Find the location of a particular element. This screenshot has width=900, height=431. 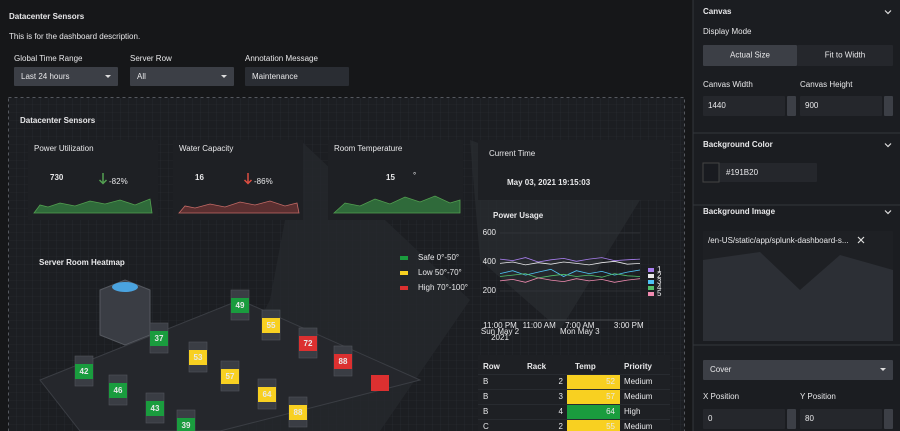

tower-glow is located at coordinates (125, 287).